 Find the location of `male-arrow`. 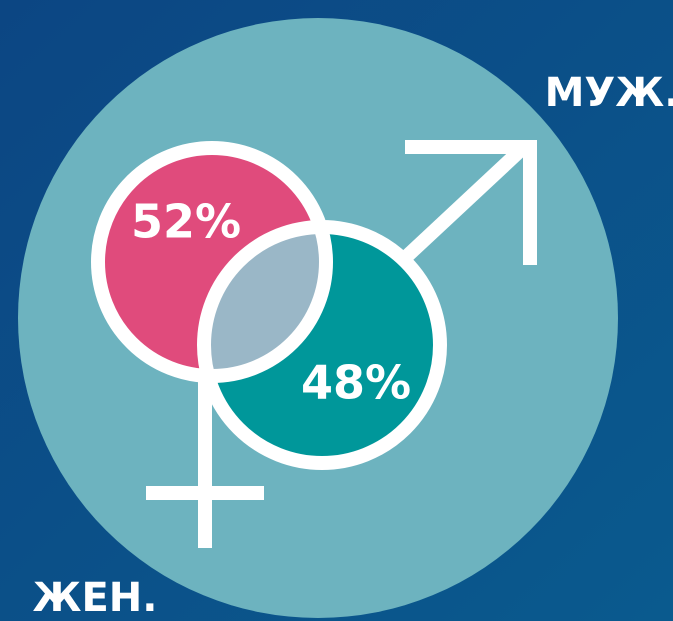

male-arrow is located at coordinates (468, 202).